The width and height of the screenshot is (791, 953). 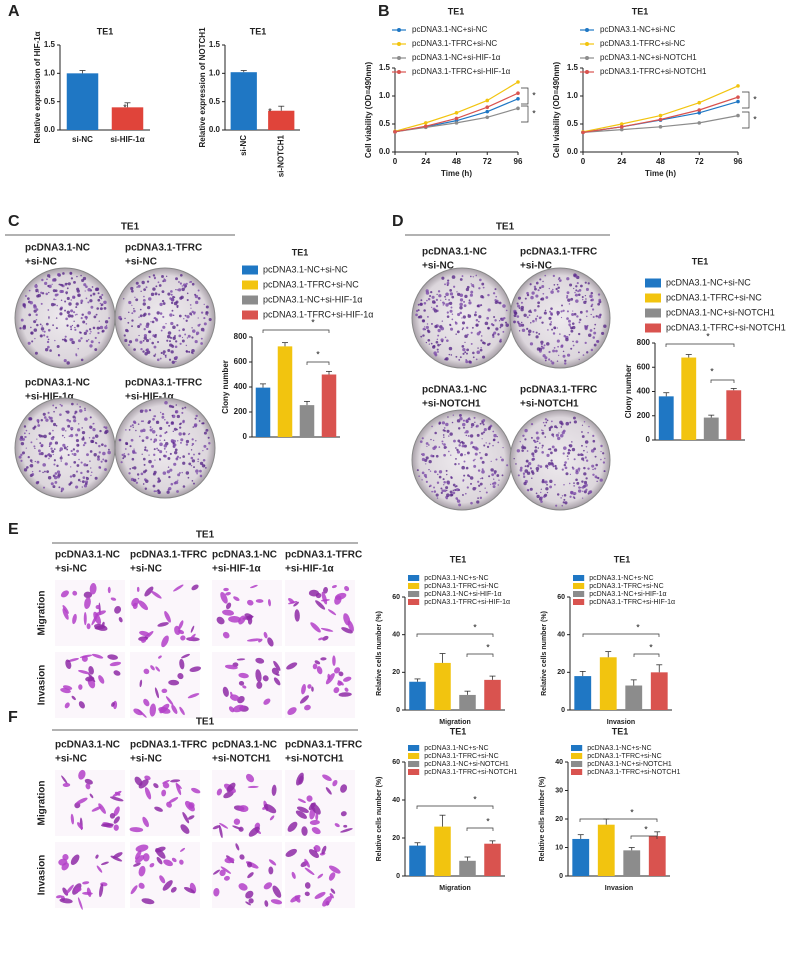 What do you see at coordinates (250, 315) in the screenshot?
I see `legend-swatch` at bounding box center [250, 315].